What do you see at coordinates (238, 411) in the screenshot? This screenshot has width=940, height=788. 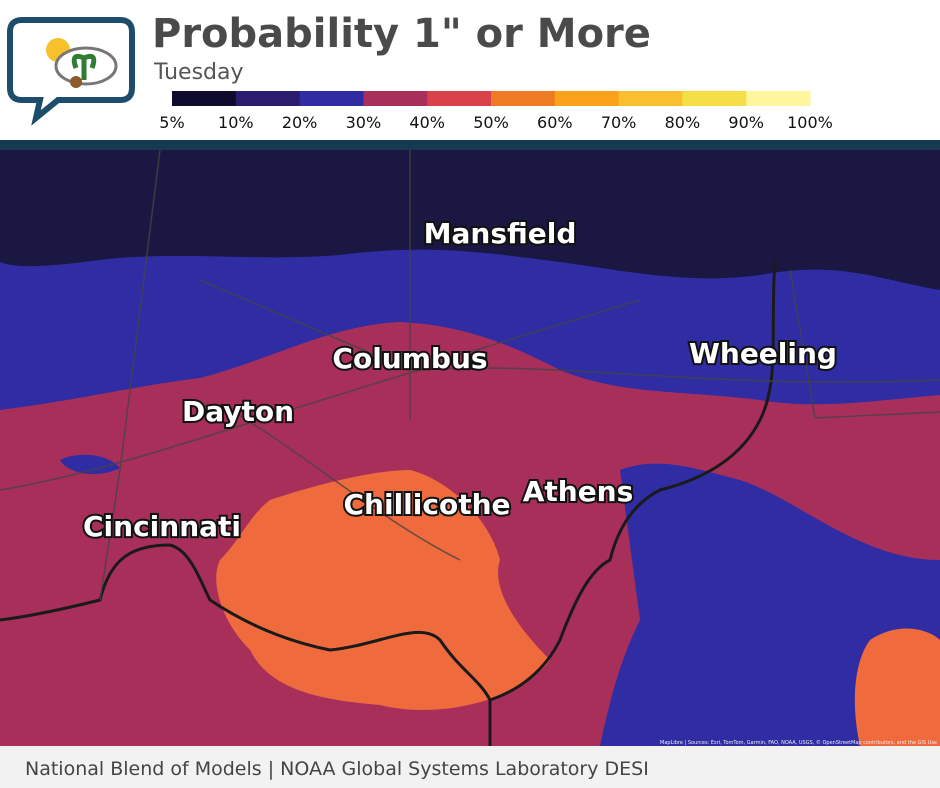 I see `city-label: Dayton` at bounding box center [238, 411].